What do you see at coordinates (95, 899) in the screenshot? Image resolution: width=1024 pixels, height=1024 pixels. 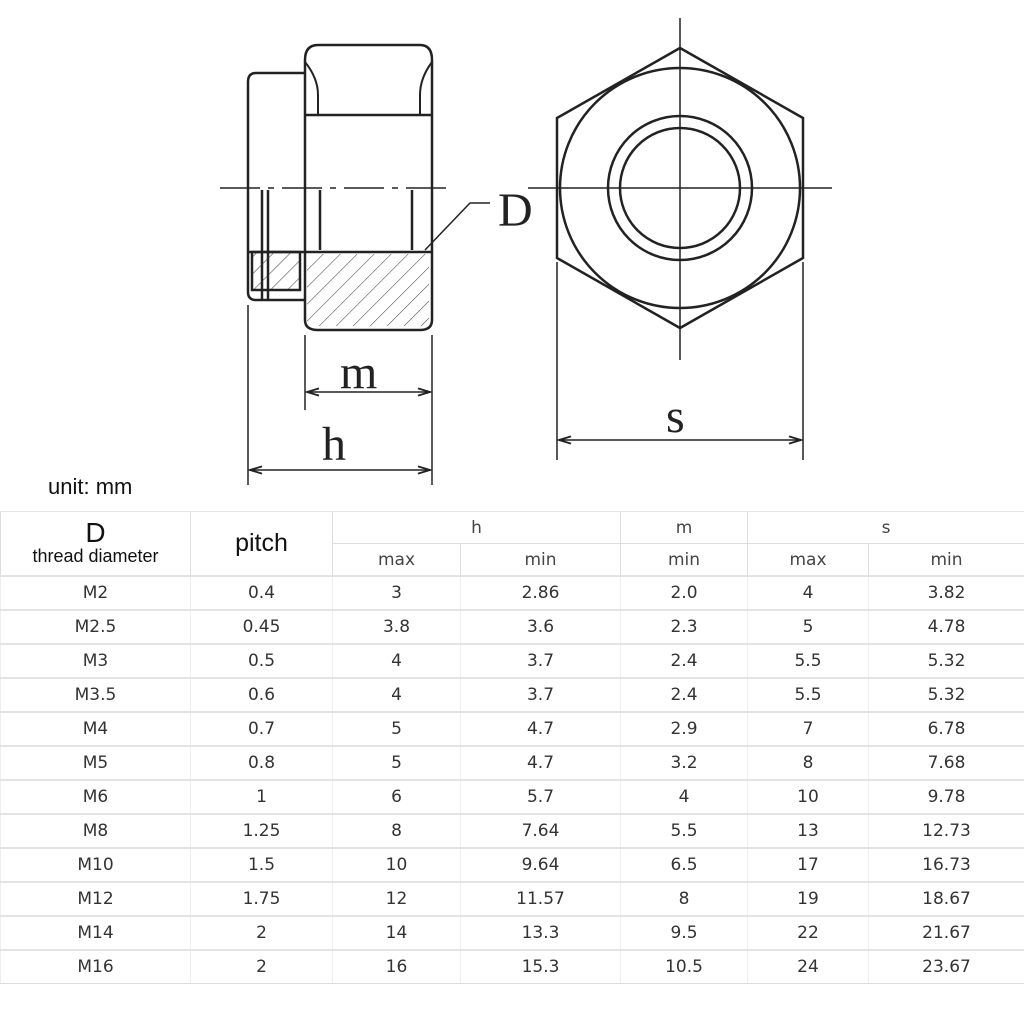 I see `cell-D: M12` at bounding box center [95, 899].